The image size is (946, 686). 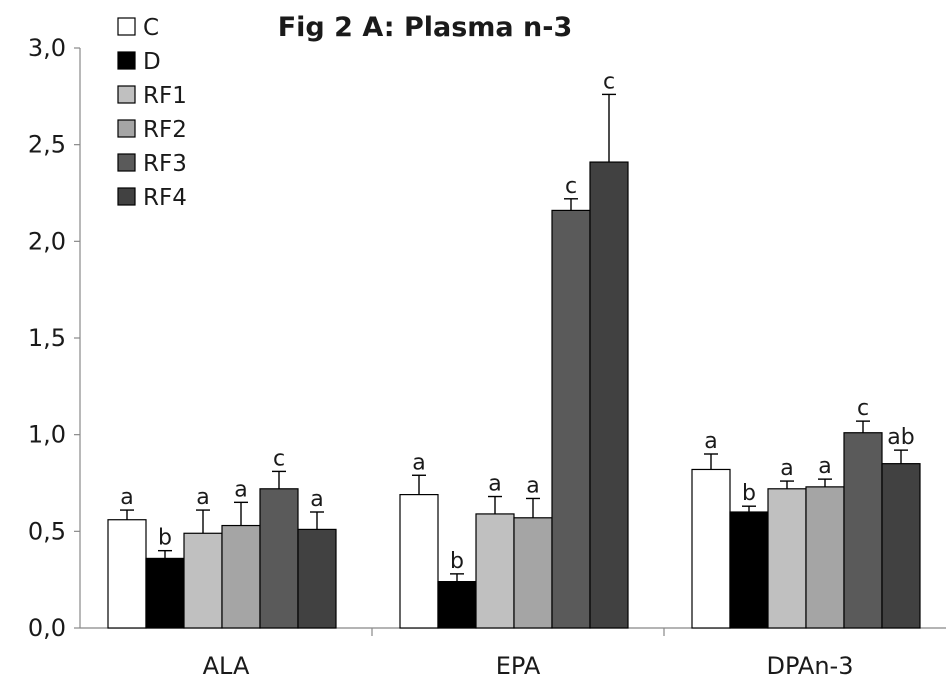 I want to click on legend-label: C, so click(x=151, y=28).